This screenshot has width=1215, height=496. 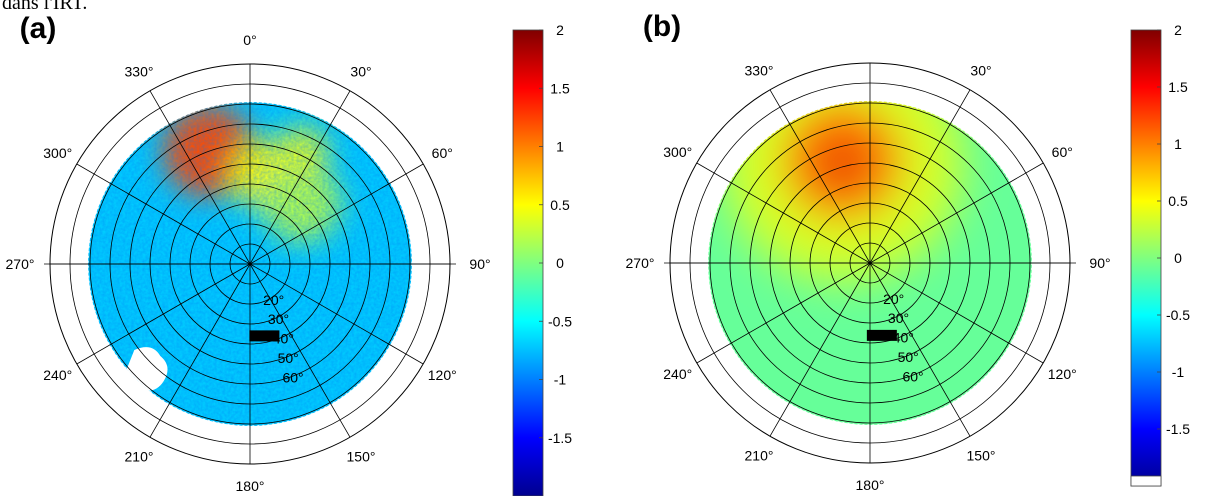 What do you see at coordinates (45, 7) in the screenshot?
I see `header-text: dans l'IRT.` at bounding box center [45, 7].